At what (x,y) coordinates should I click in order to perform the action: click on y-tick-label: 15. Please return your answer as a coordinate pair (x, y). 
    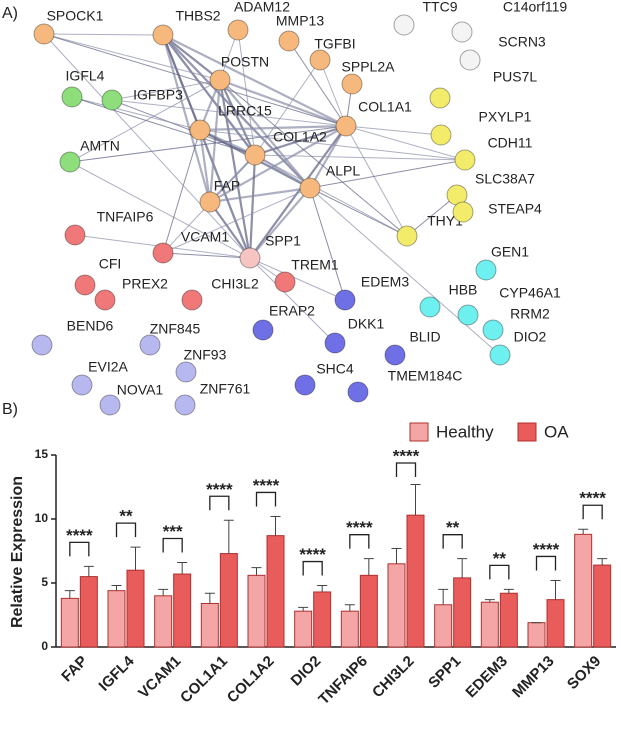
    Looking at the image, I should click on (42, 454).